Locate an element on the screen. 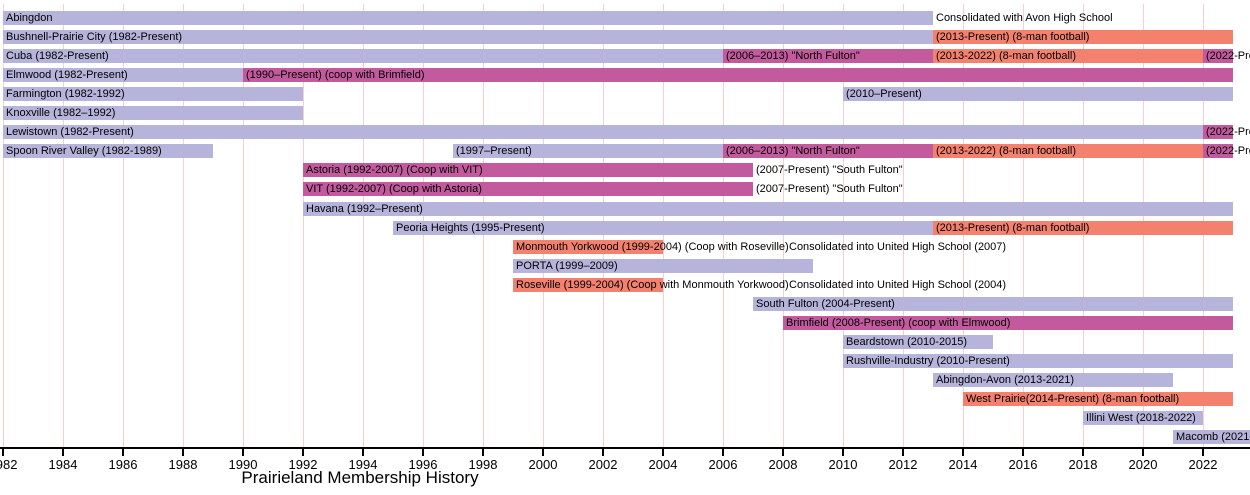  tick-label-2006: 2006 is located at coordinates (723, 464).